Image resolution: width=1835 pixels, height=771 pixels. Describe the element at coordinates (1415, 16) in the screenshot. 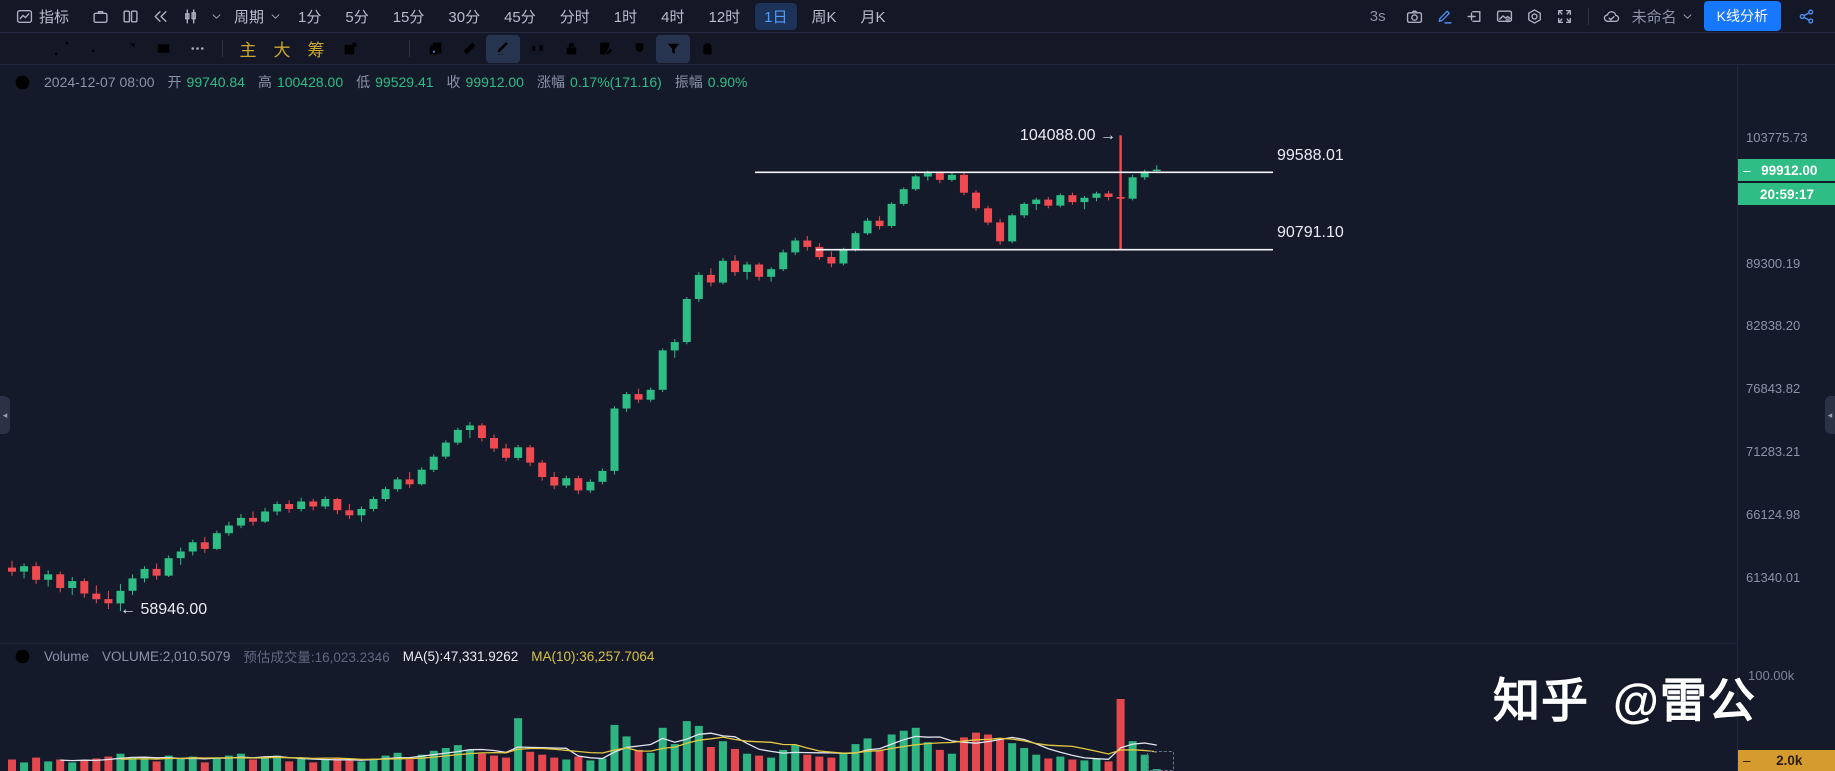

I see `camera-icon` at that location.